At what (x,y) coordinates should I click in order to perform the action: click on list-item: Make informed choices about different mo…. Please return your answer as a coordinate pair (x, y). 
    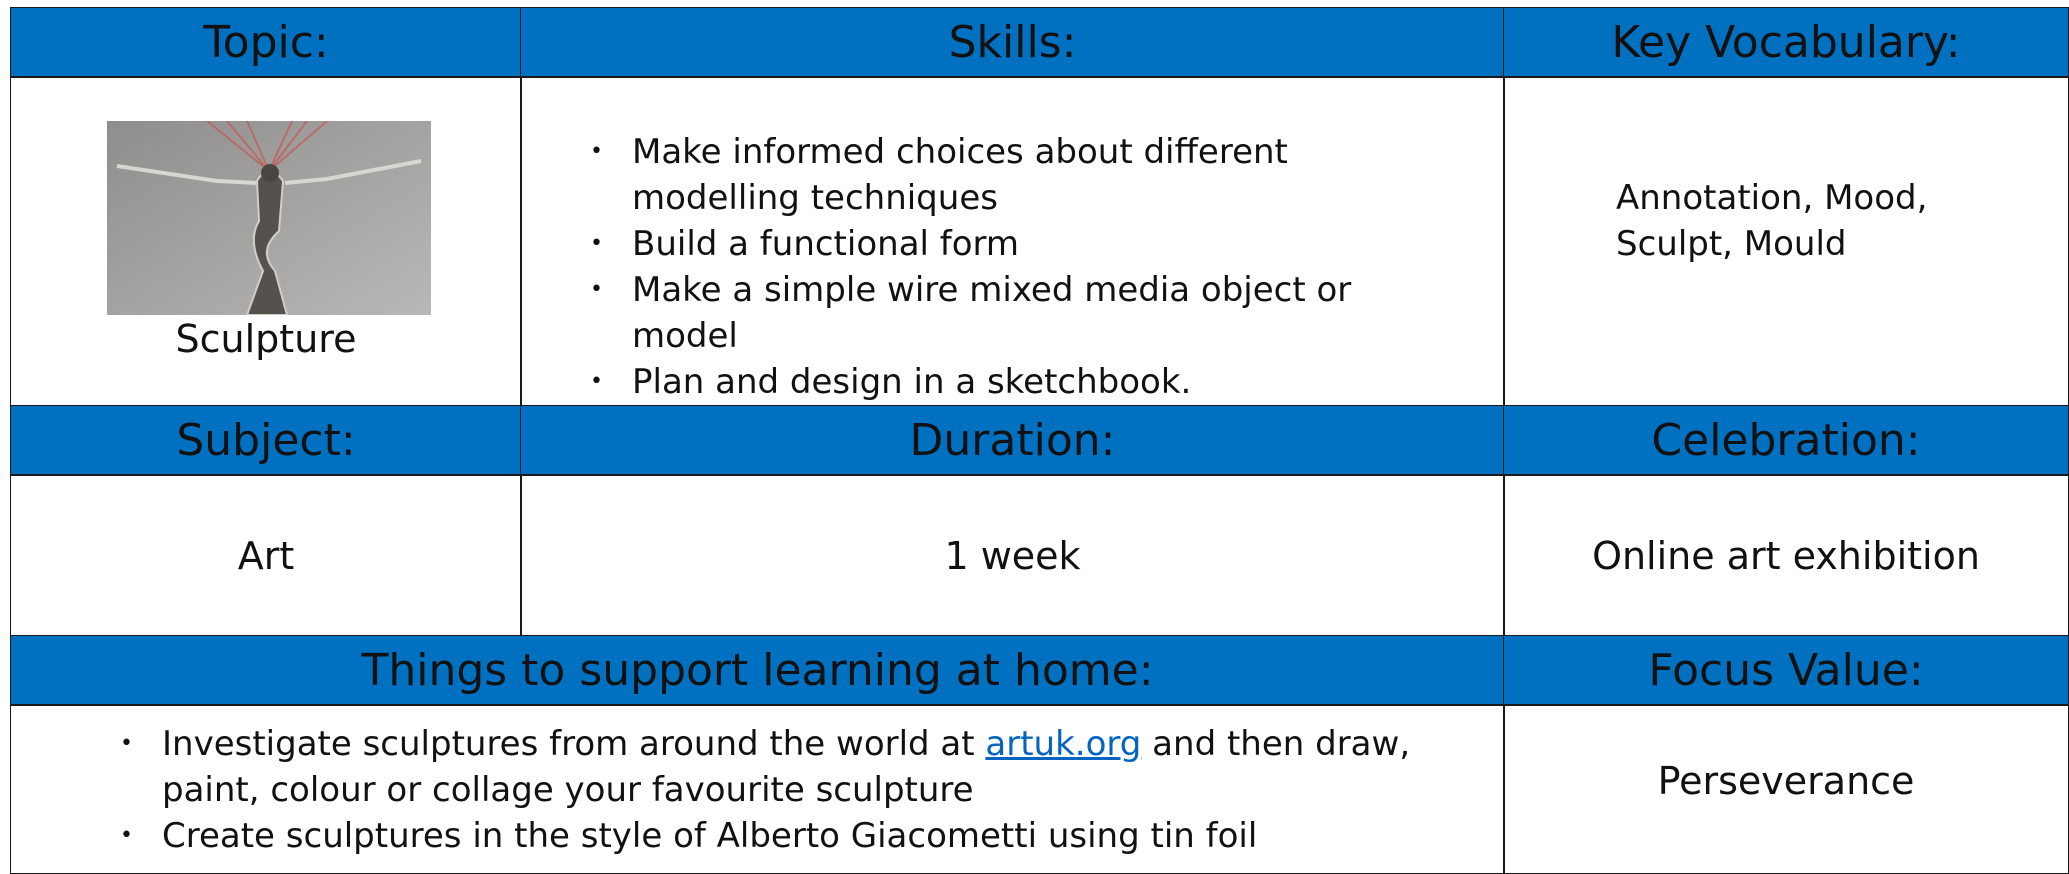
    Looking at the image, I should click on (991, 175).